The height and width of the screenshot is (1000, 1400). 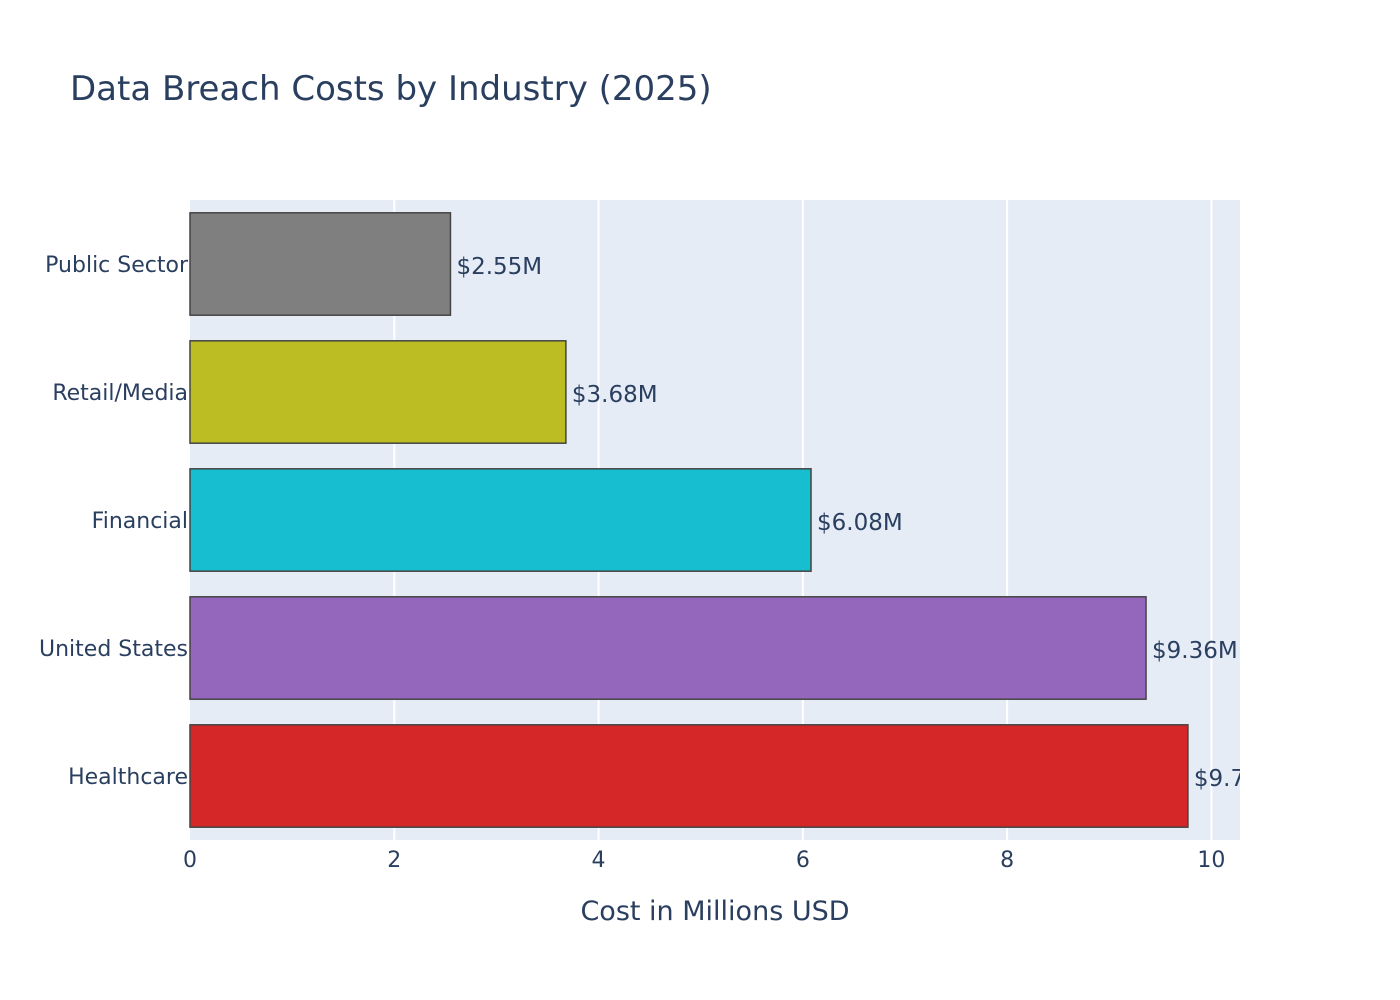 I want to click on y-tick-label: Public Sector, so click(x=117, y=265).